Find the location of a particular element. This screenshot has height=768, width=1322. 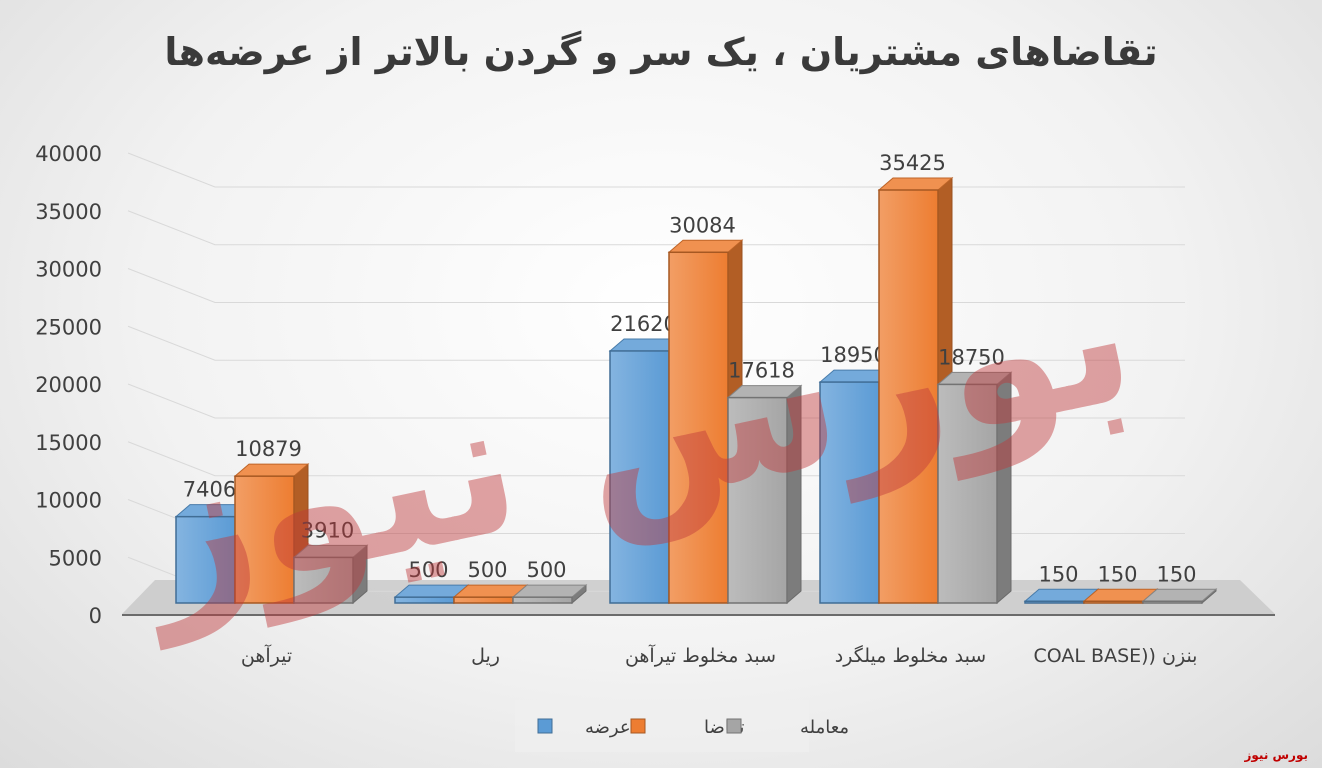

y-tick-label: 40000 is located at coordinates (68, 154).